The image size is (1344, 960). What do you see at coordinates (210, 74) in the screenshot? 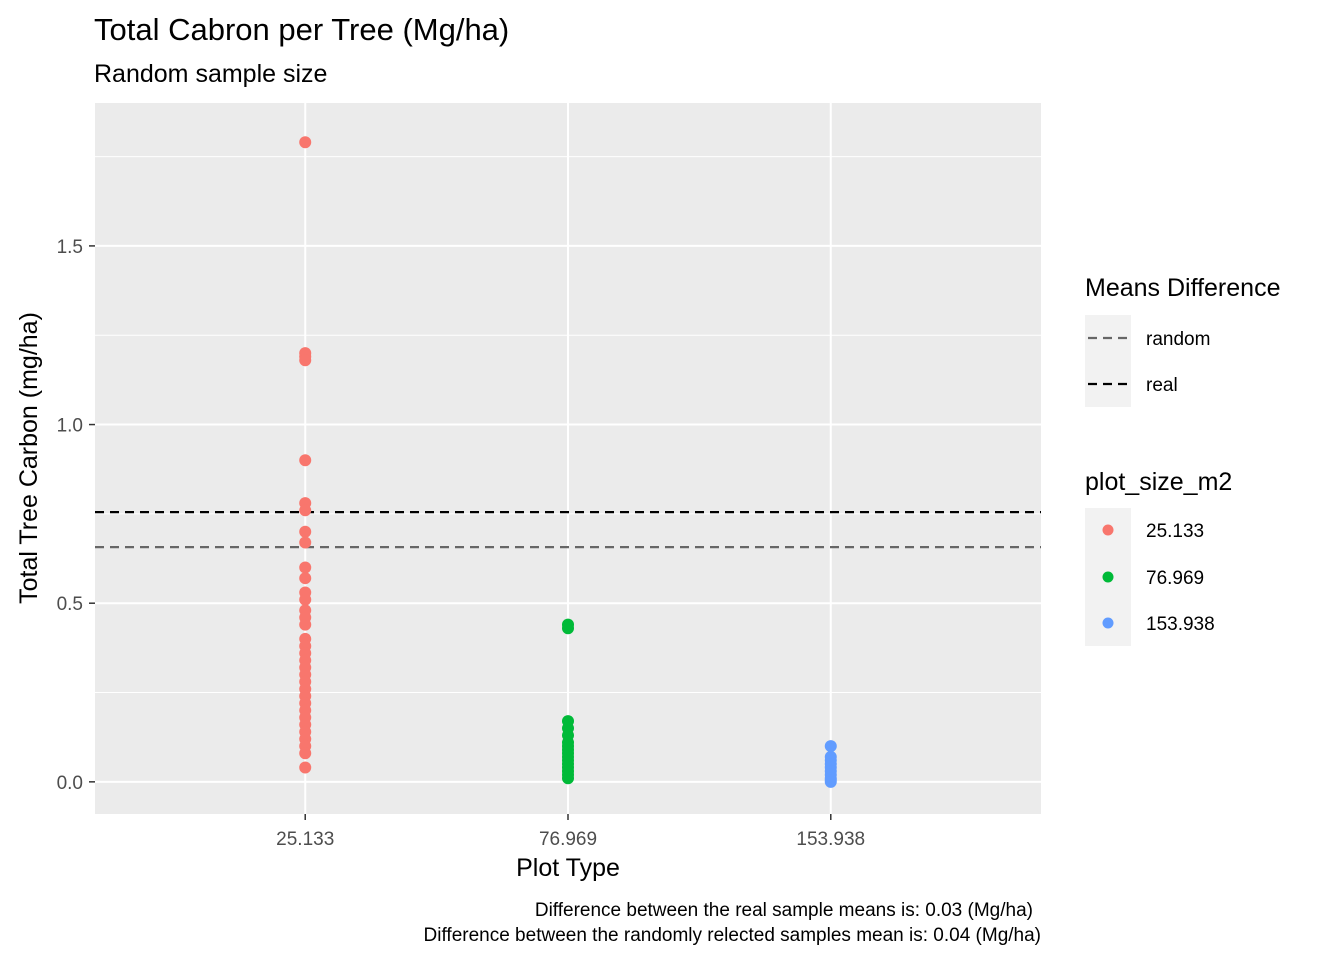
I see `chart-subtitle: Random sample size` at bounding box center [210, 74].